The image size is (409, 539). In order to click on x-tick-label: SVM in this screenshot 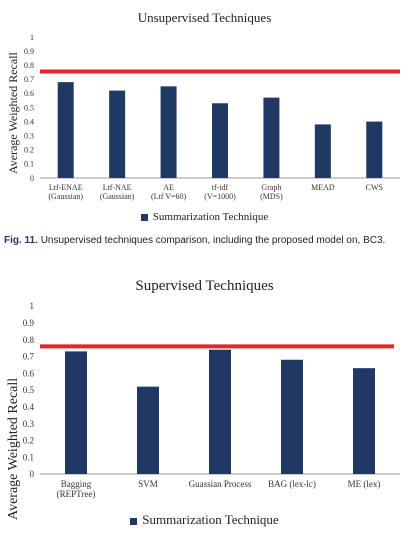, I will do `click(148, 484)`.